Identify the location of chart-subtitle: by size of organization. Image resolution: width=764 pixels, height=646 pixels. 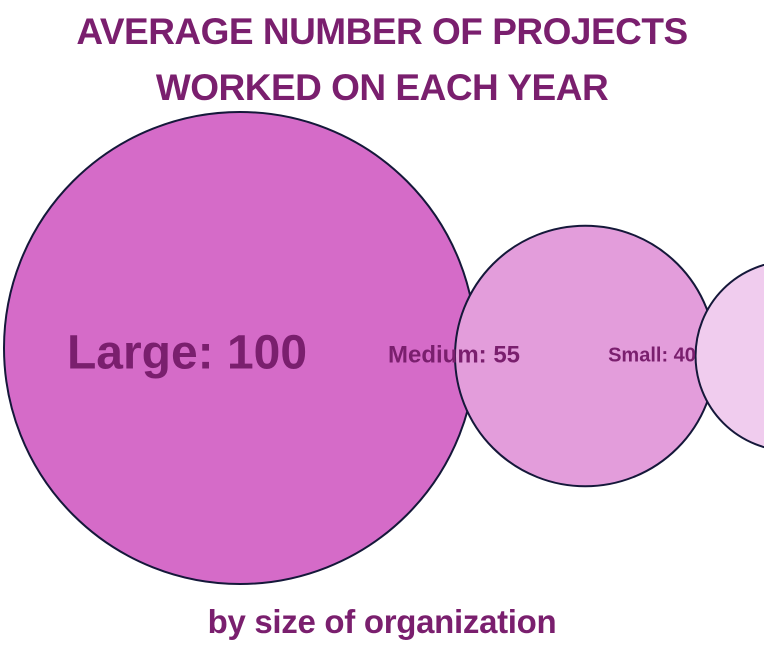
(382, 621).